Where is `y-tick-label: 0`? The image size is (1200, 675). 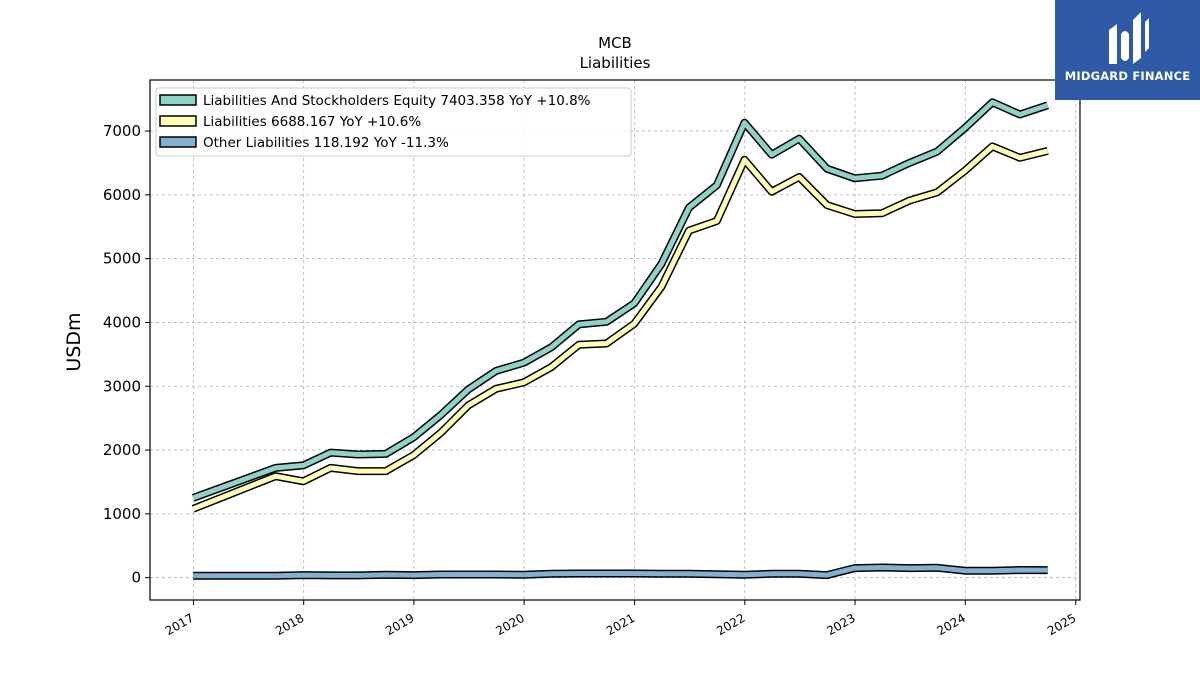 y-tick-label: 0 is located at coordinates (136, 578).